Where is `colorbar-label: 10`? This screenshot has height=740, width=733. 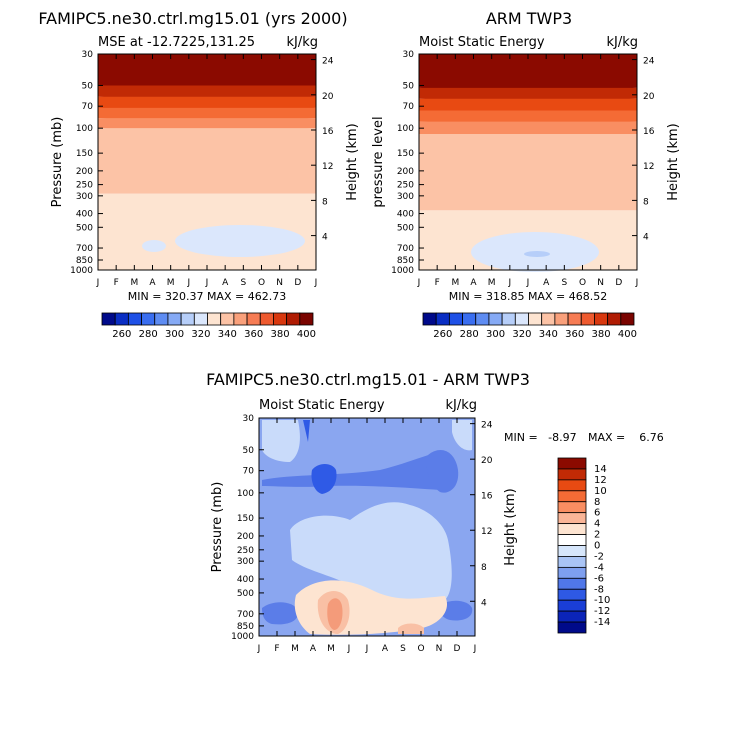
colorbar-label: 10 is located at coordinates (600, 491).